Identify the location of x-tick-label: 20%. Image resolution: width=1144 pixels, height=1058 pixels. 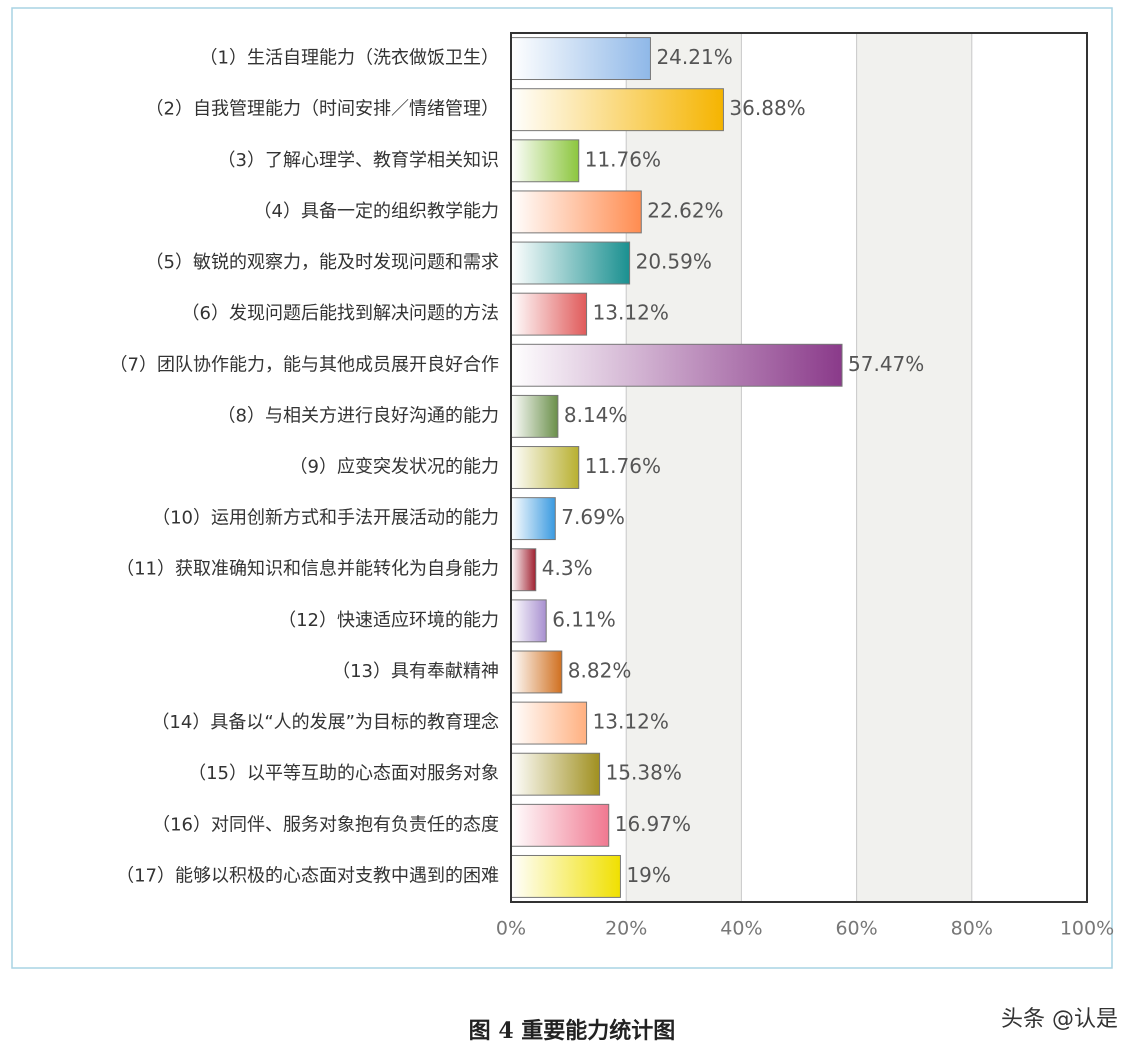
(626, 929).